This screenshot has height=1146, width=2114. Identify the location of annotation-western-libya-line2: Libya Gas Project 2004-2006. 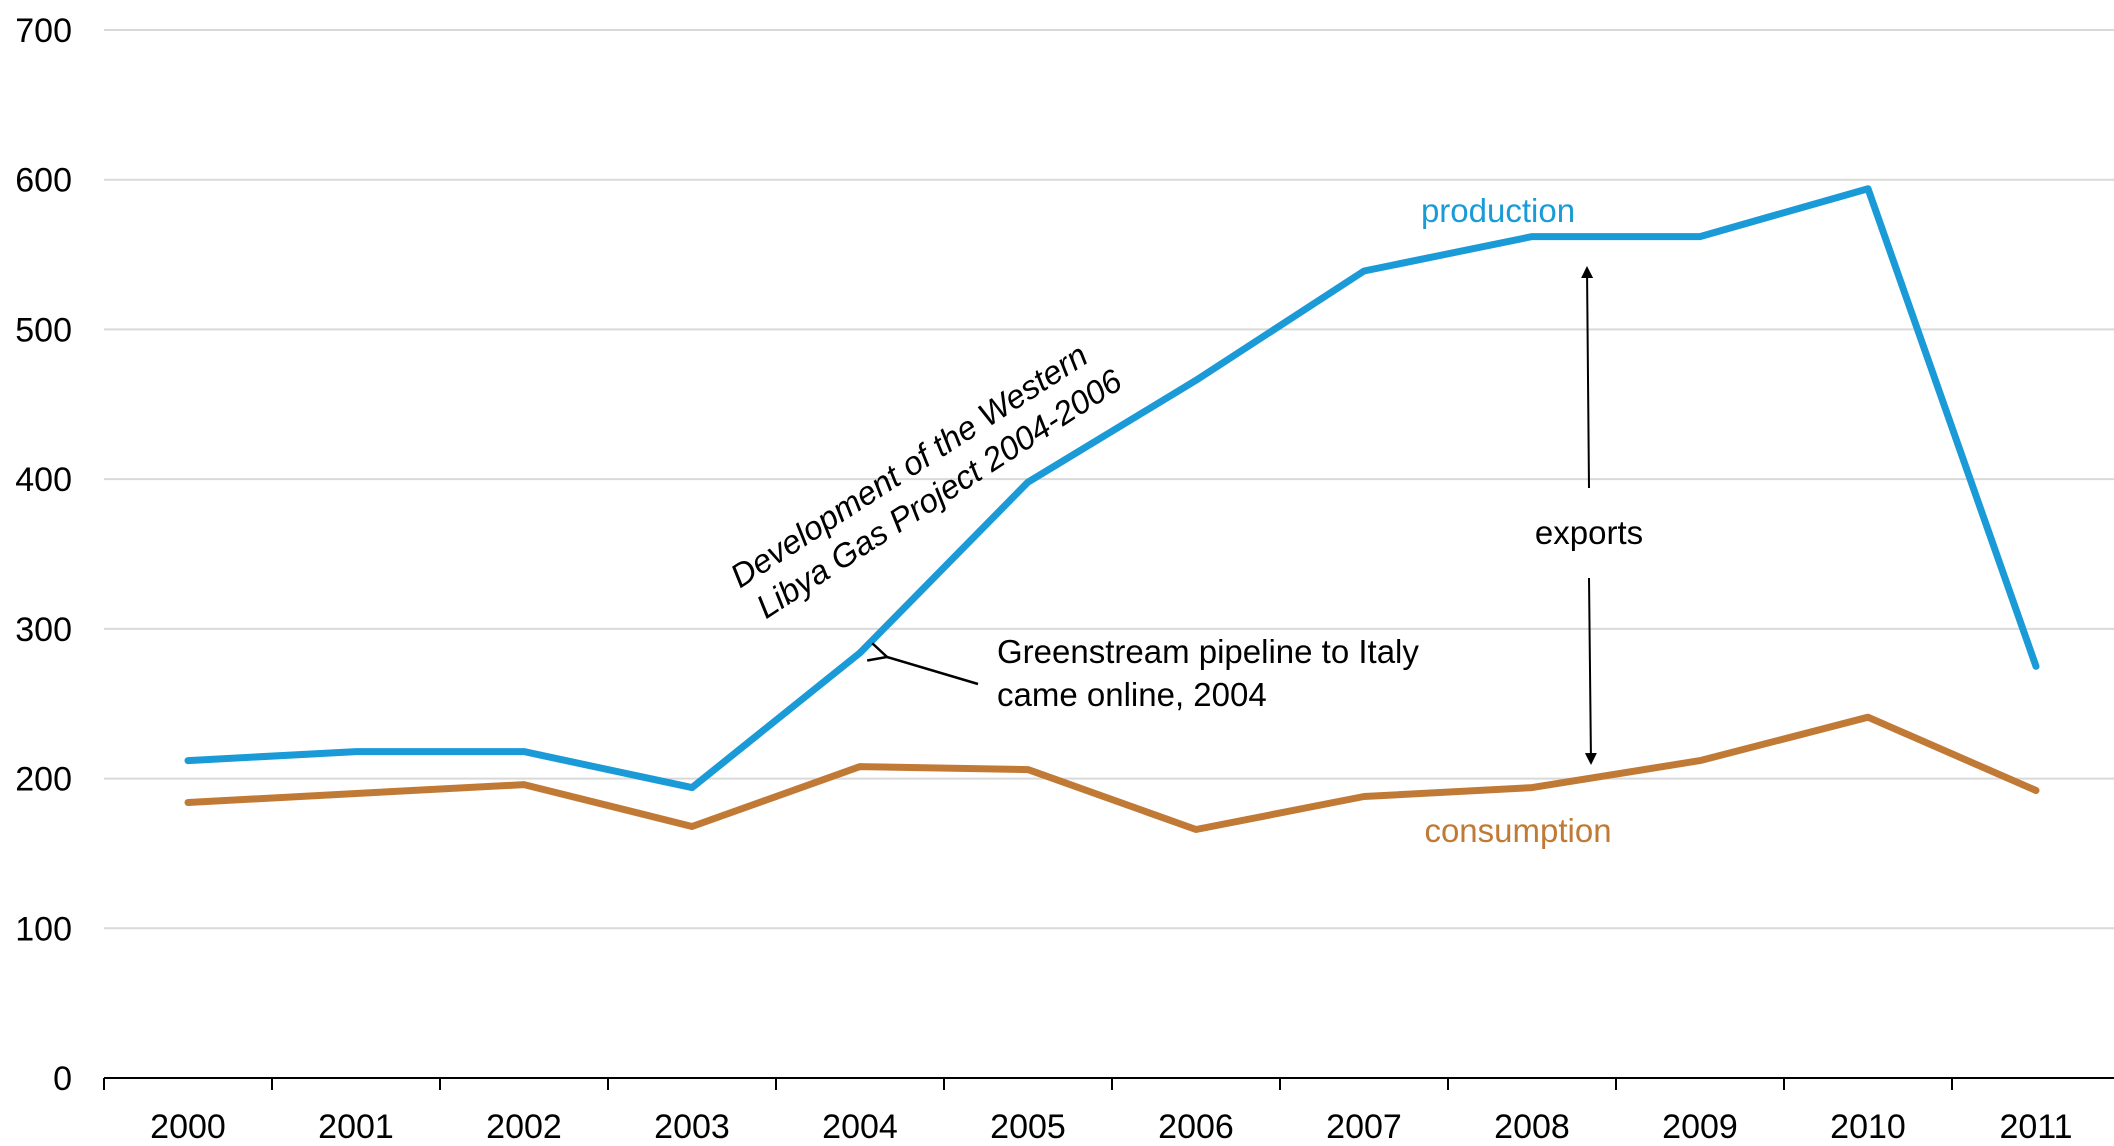
(939, 493).